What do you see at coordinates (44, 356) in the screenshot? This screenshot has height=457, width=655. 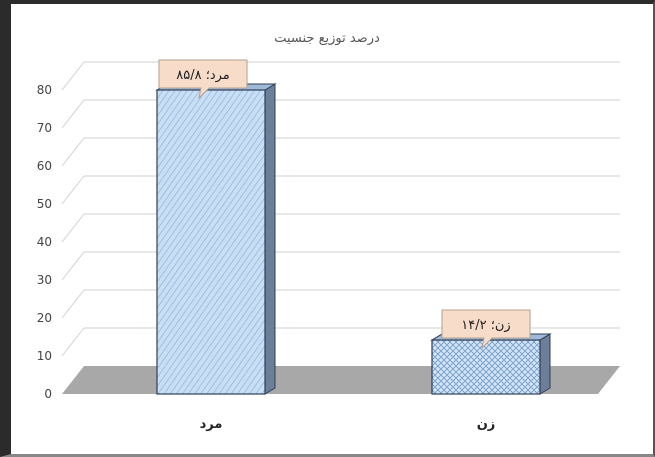 I see `y-tick-label: 10` at bounding box center [44, 356].